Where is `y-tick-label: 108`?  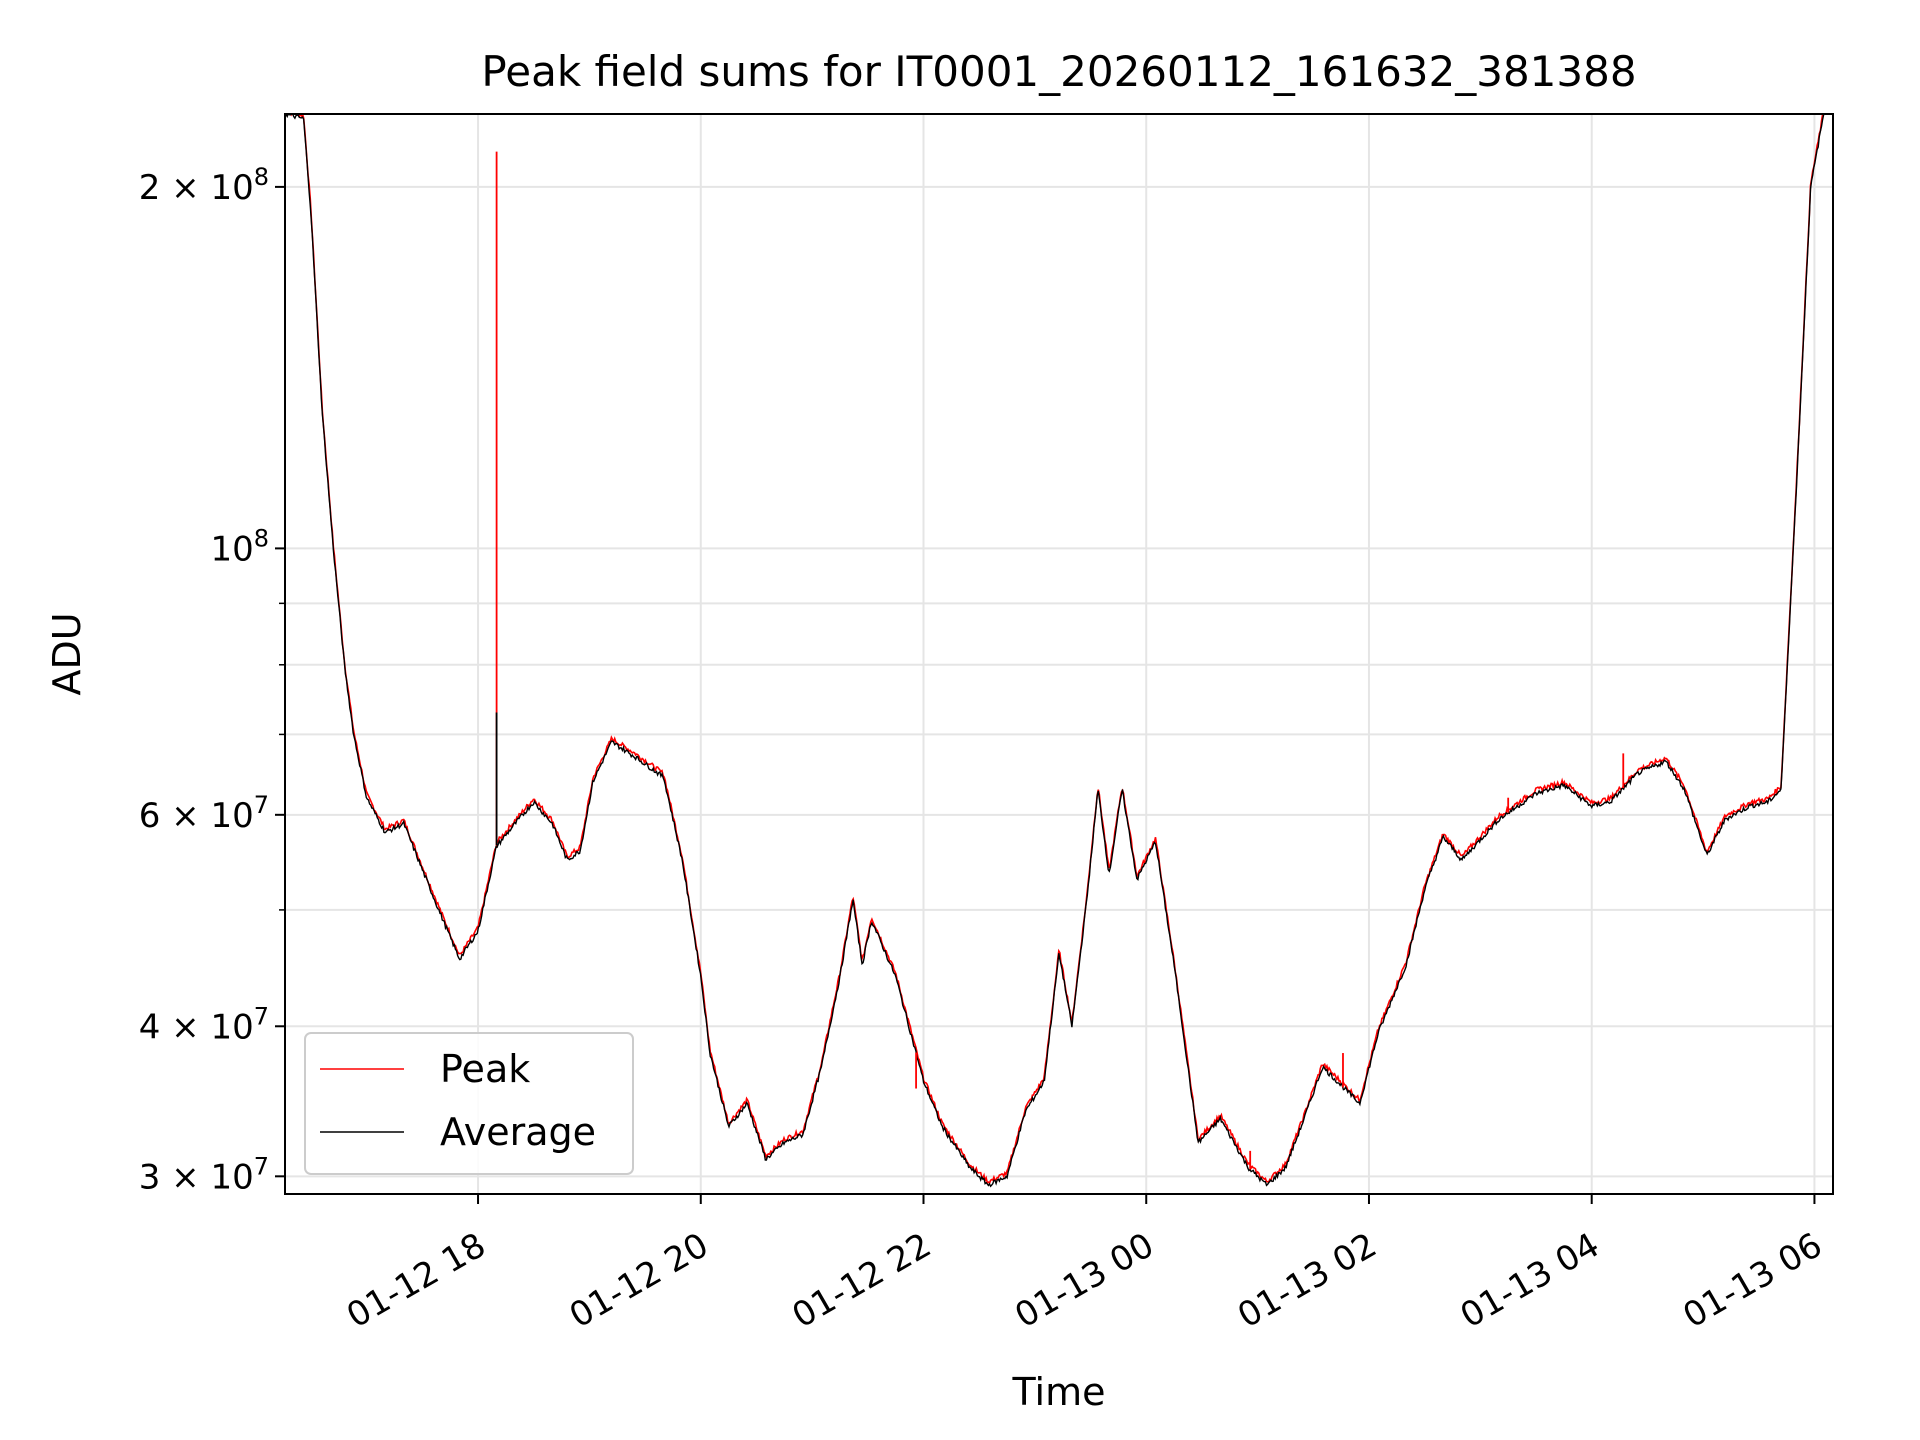
y-tick-label: 108 is located at coordinates (239, 546).